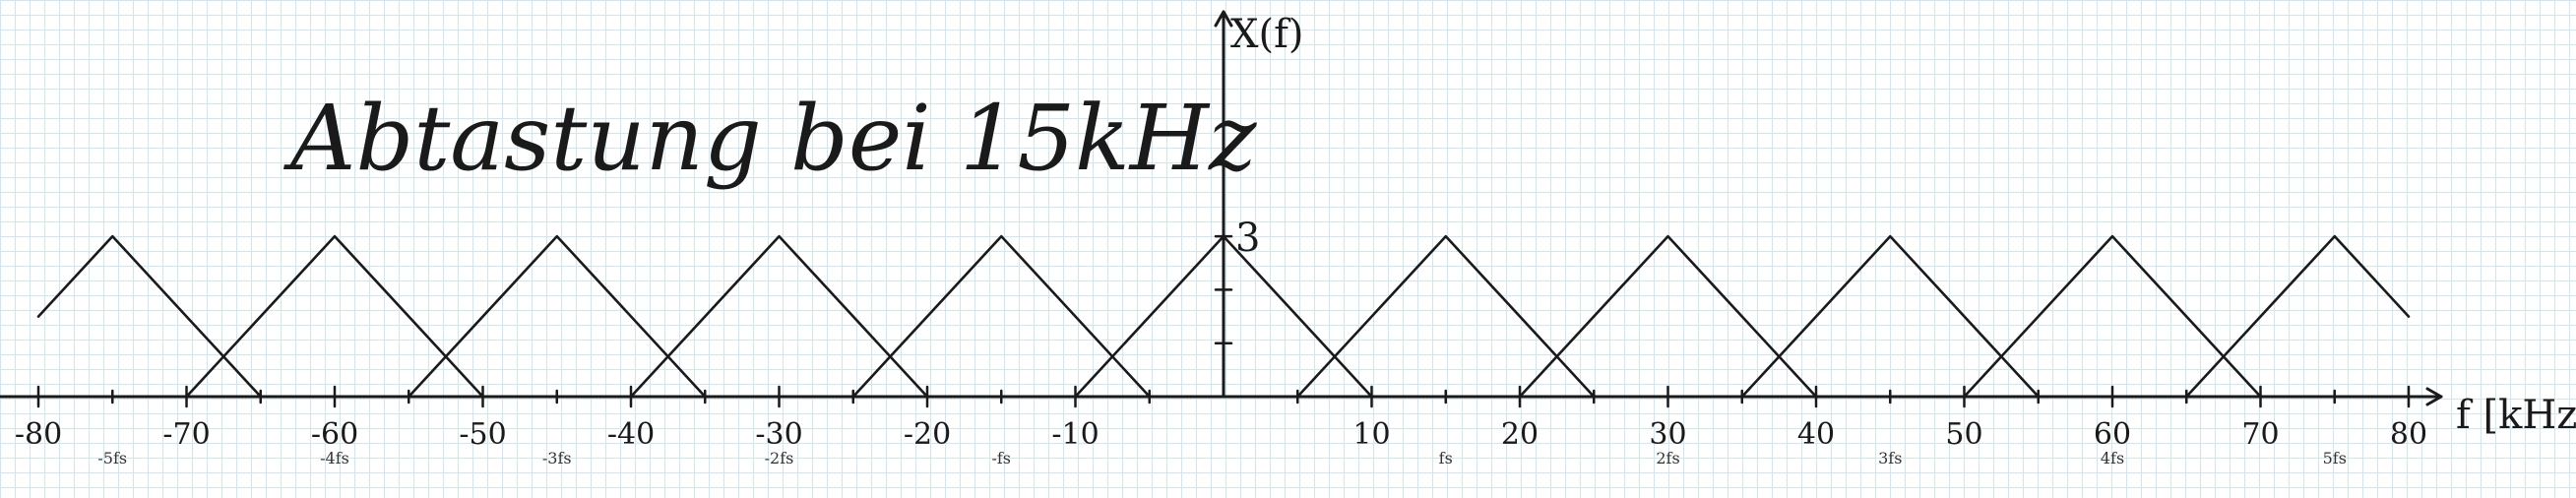 This screenshot has height=498, width=2576. What do you see at coordinates (2112, 458) in the screenshot?
I see `fs-label: 4fs` at bounding box center [2112, 458].